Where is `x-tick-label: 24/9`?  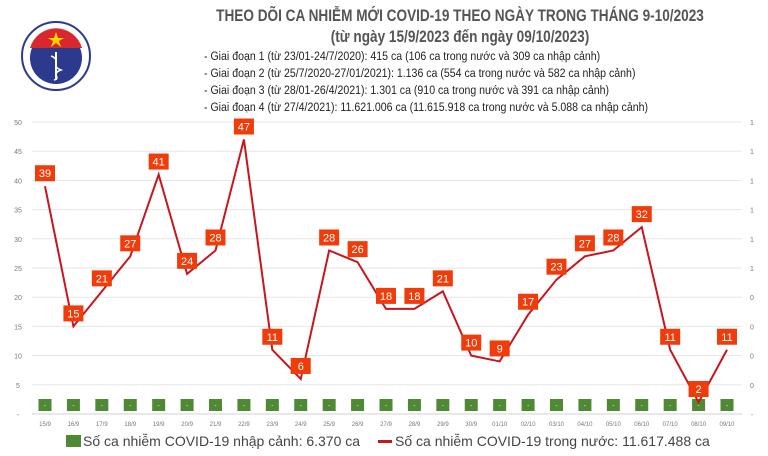
x-tick-label: 24/9 is located at coordinates (301, 425).